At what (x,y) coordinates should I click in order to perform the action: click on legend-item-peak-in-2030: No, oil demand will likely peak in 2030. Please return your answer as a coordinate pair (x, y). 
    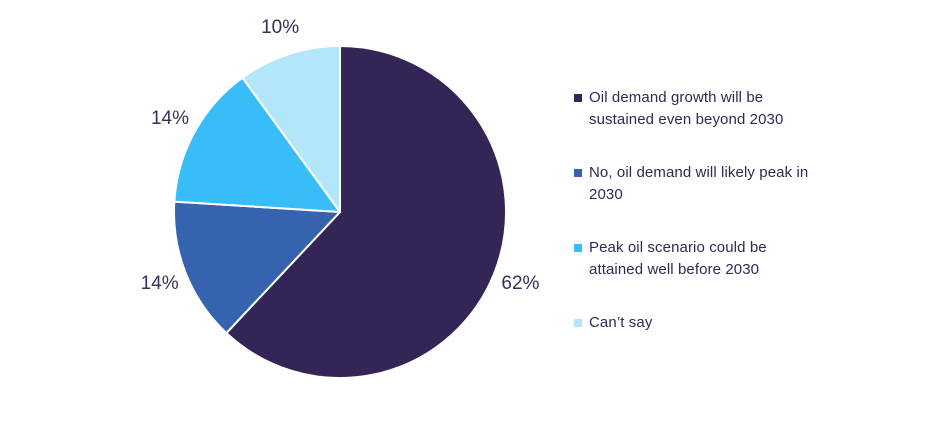
    Looking at the image, I should click on (691, 184).